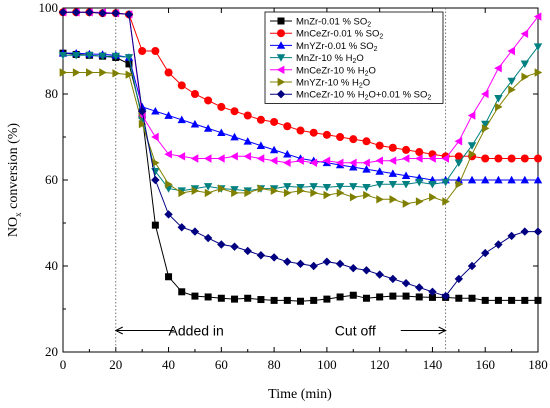 The height and width of the screenshot is (408, 550). What do you see at coordinates (485, 364) in the screenshot?
I see `x-tick-label: 160` at bounding box center [485, 364].